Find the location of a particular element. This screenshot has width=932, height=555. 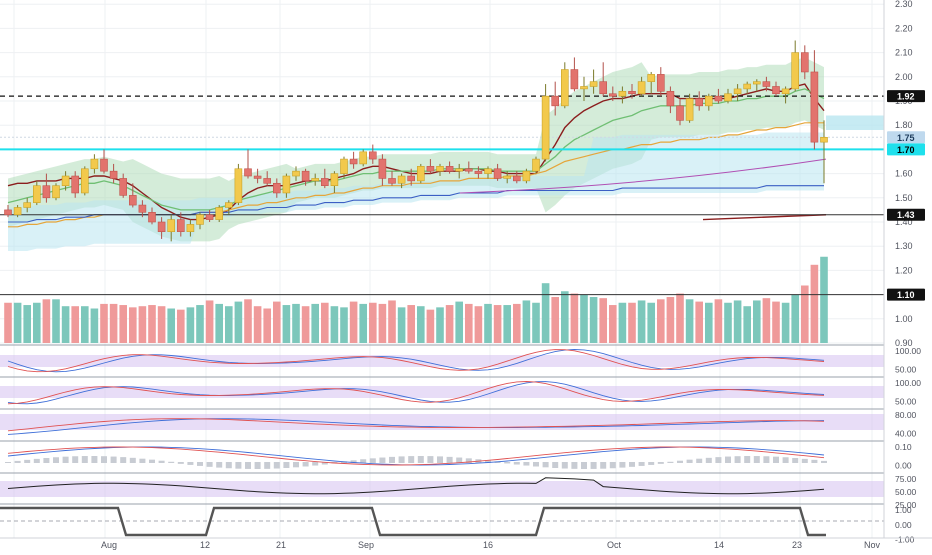

pane-tick-label: 40.00 is located at coordinates (906, 434).